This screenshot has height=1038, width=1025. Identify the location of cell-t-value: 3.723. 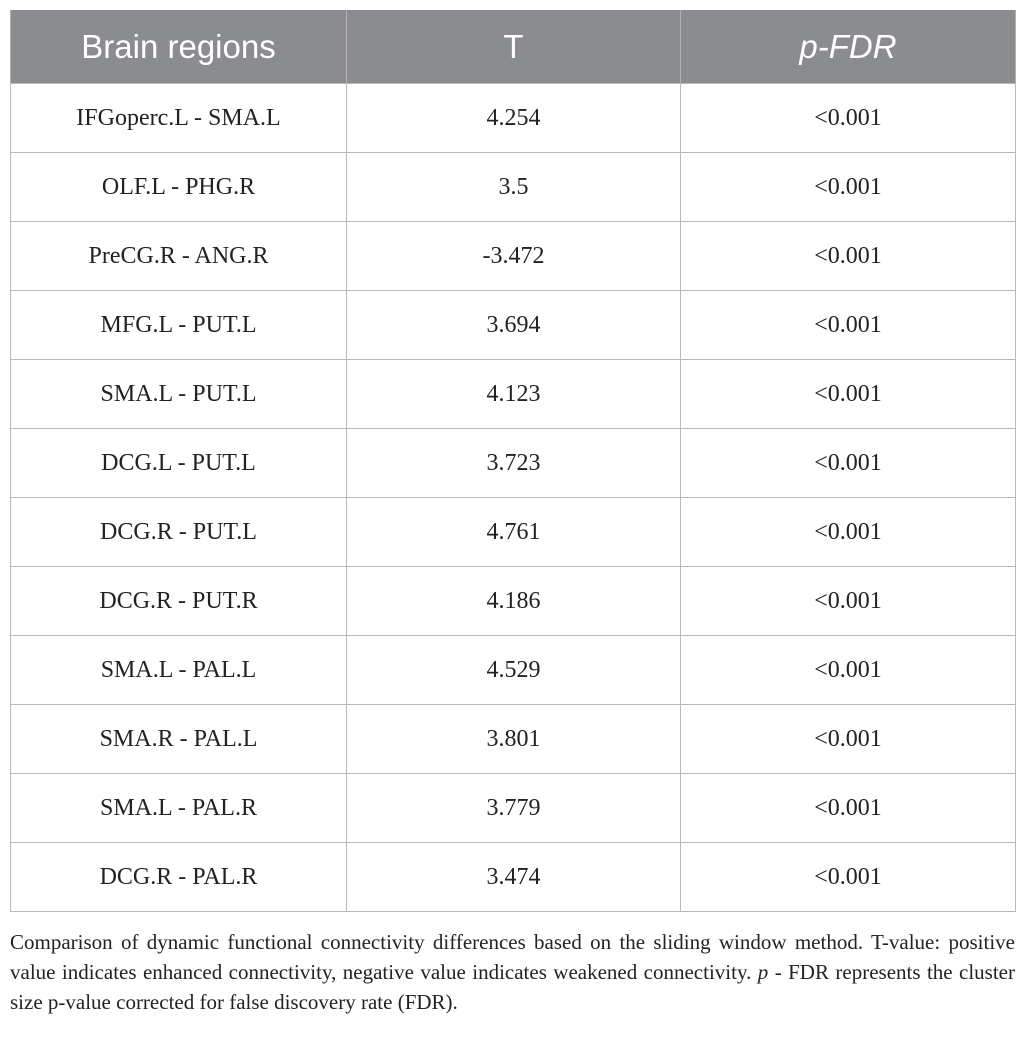
(513, 463).